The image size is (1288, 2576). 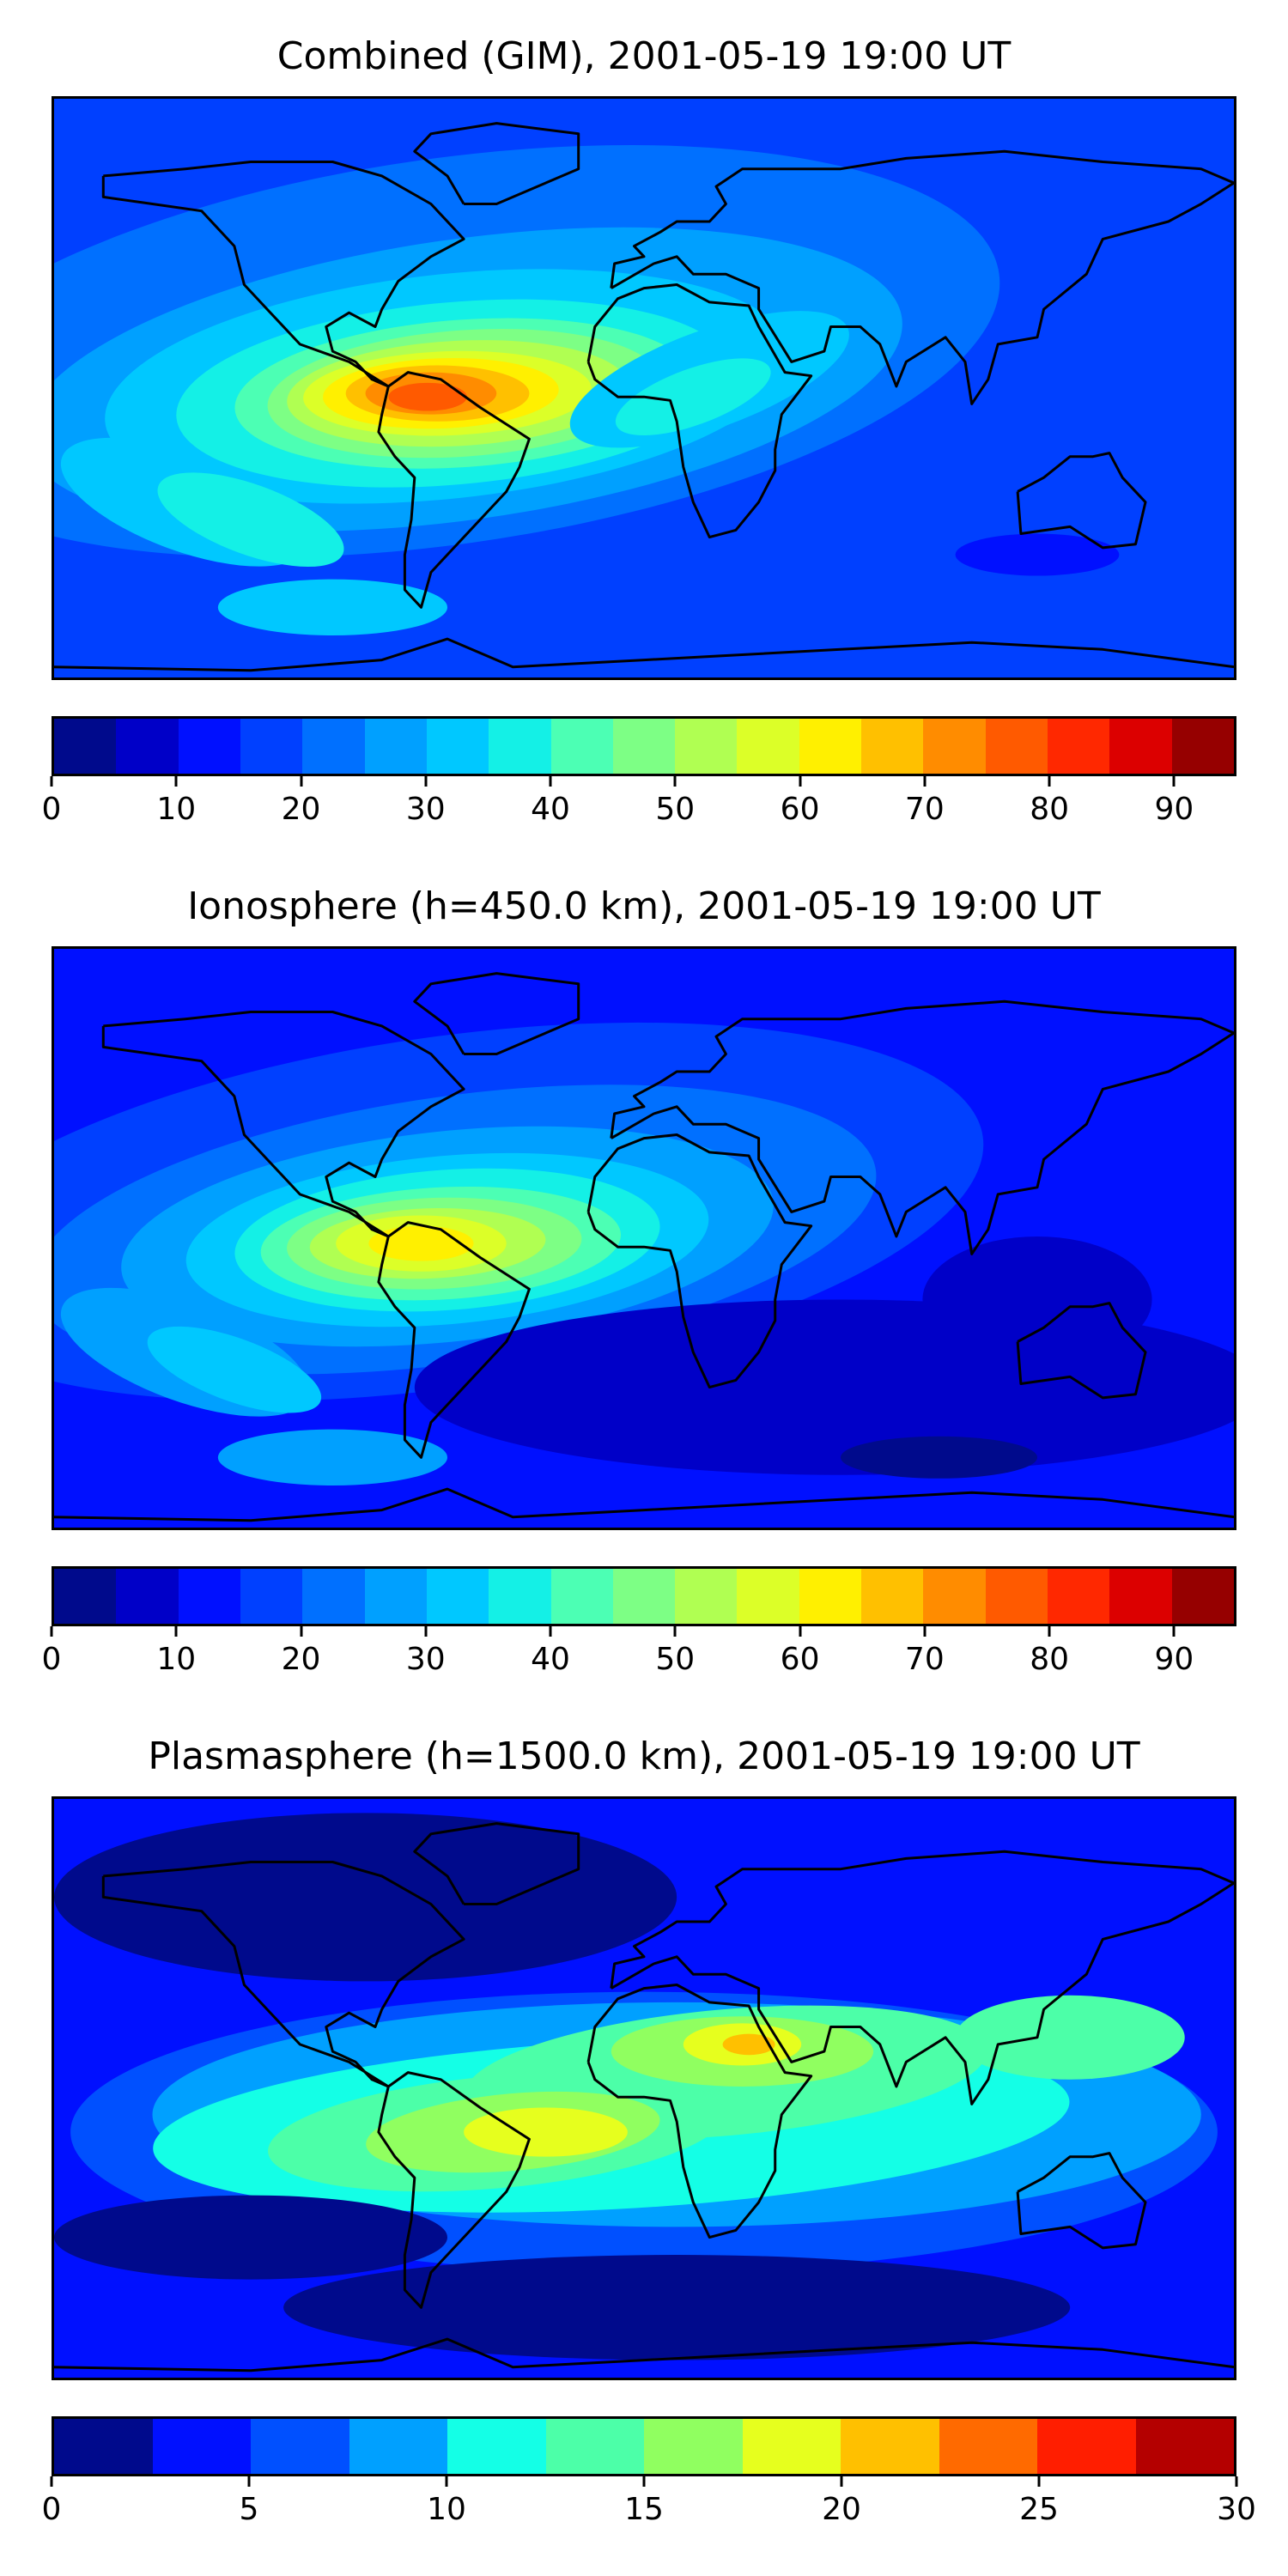 What do you see at coordinates (925, 810) in the screenshot?
I see `colorbar-tick-label: 70` at bounding box center [925, 810].